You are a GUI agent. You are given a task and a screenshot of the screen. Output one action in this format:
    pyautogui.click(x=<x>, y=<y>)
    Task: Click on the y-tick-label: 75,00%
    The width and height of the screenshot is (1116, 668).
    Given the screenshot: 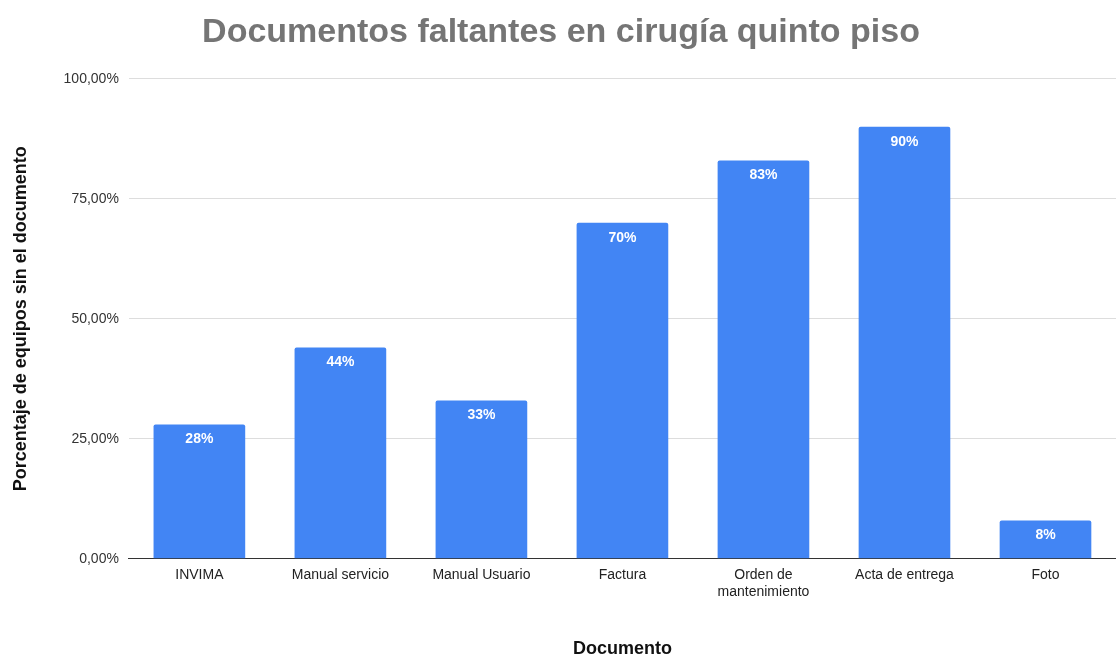 What is the action you would take?
    pyautogui.click(x=95, y=197)
    